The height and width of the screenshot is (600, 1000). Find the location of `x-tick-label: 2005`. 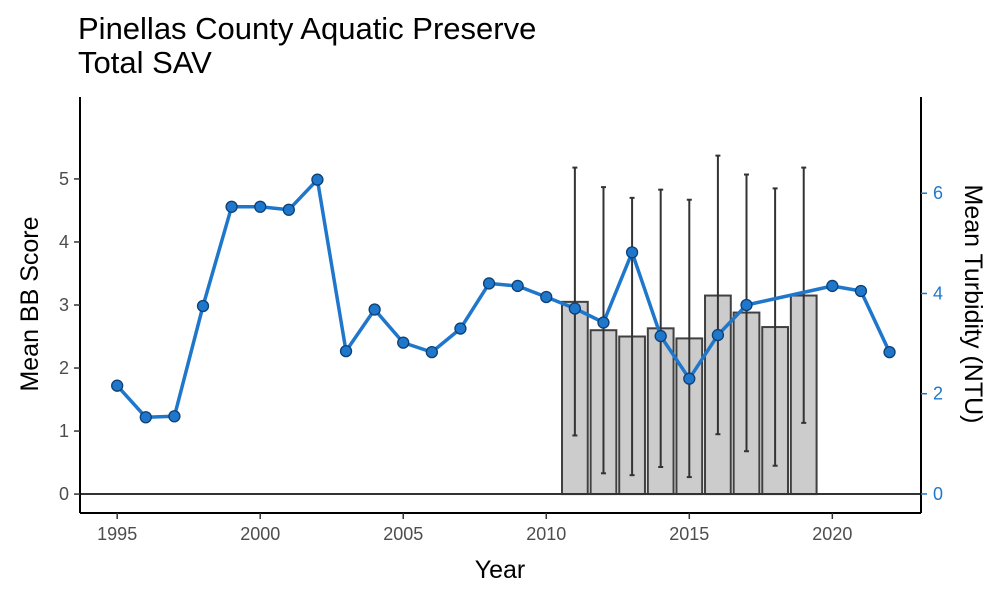

x-tick-label: 2005 is located at coordinates (403, 534).